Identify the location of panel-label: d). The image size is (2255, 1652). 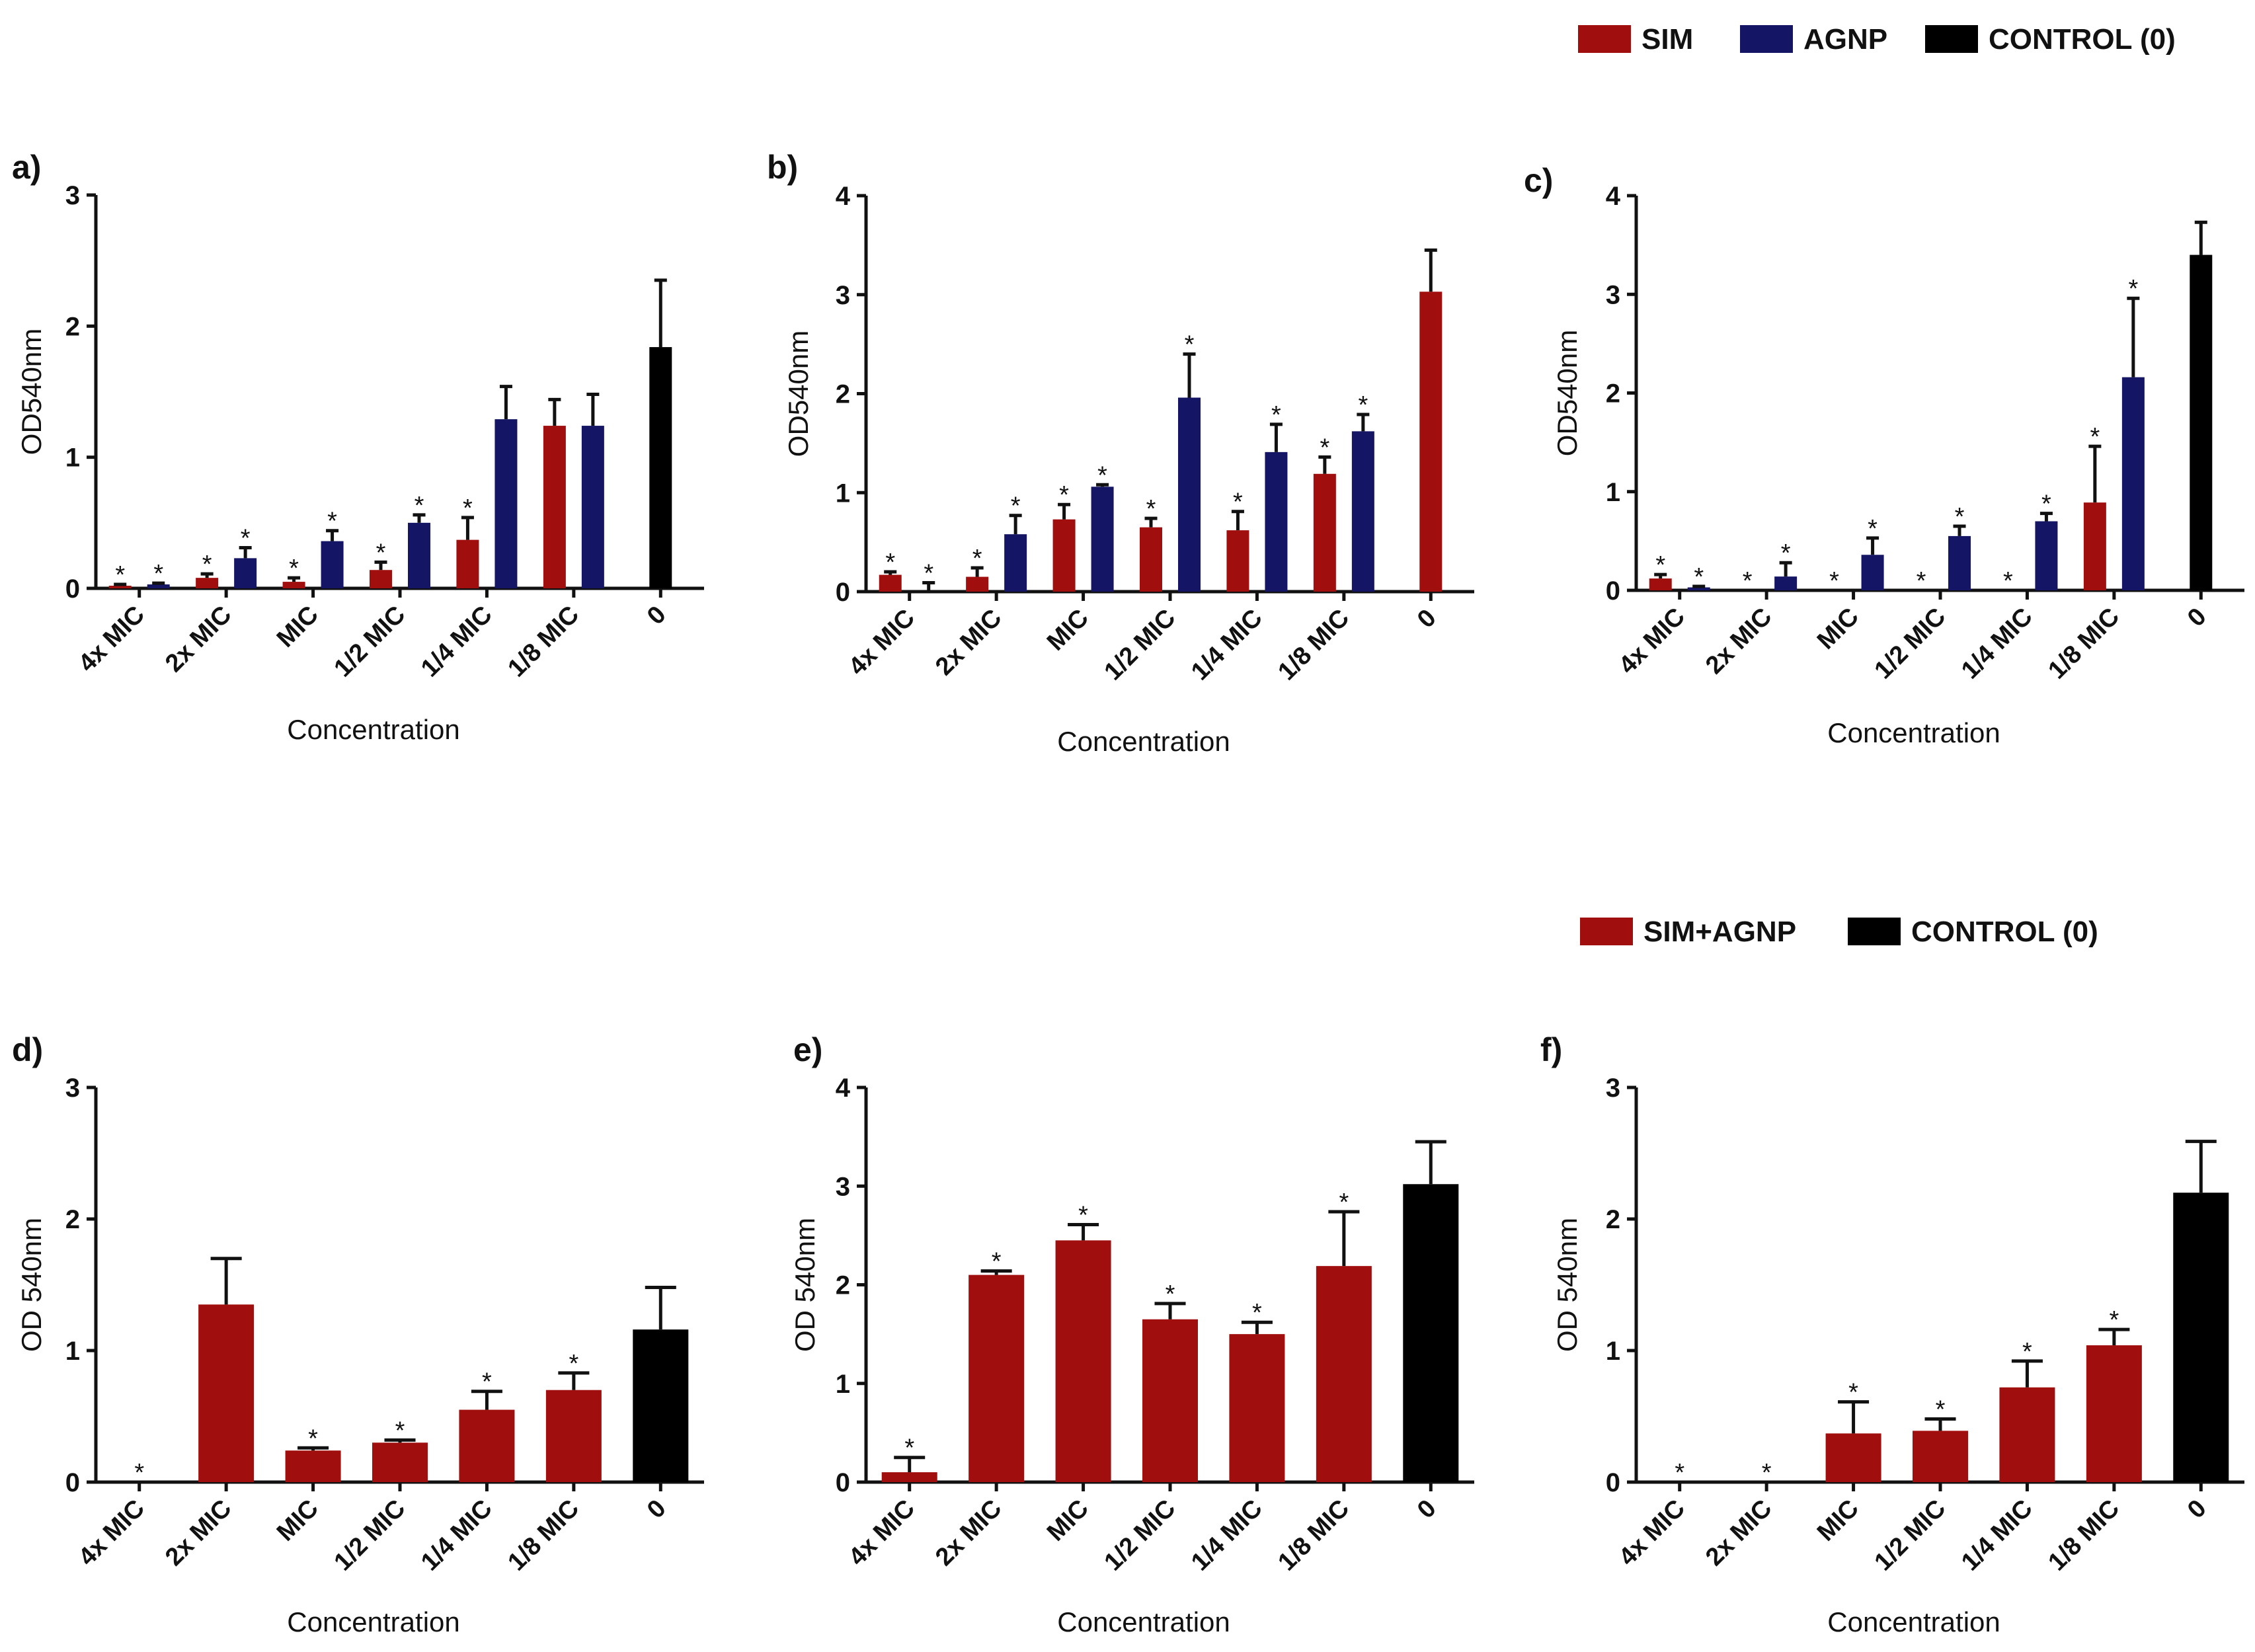
(27, 1049).